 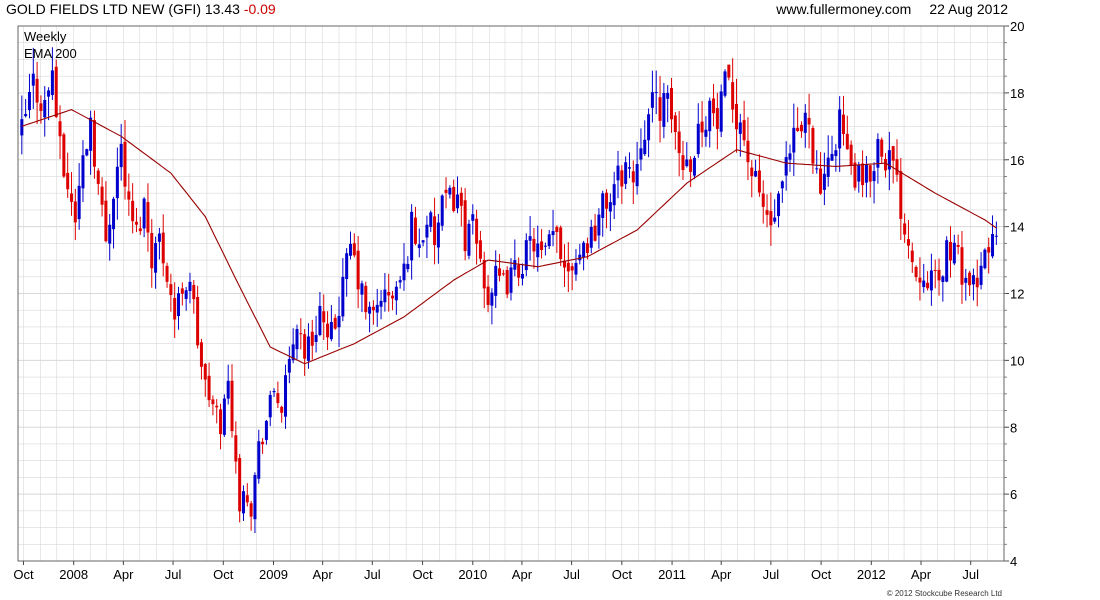 What do you see at coordinates (273, 574) in the screenshot?
I see `x-tick-label: 2009` at bounding box center [273, 574].